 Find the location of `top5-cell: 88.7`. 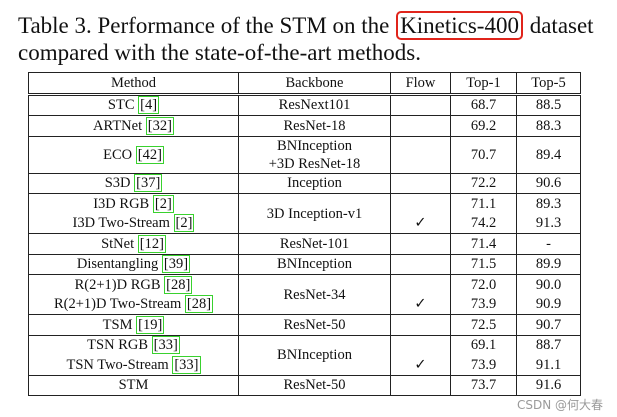

top5-cell: 88.7 is located at coordinates (548, 344).